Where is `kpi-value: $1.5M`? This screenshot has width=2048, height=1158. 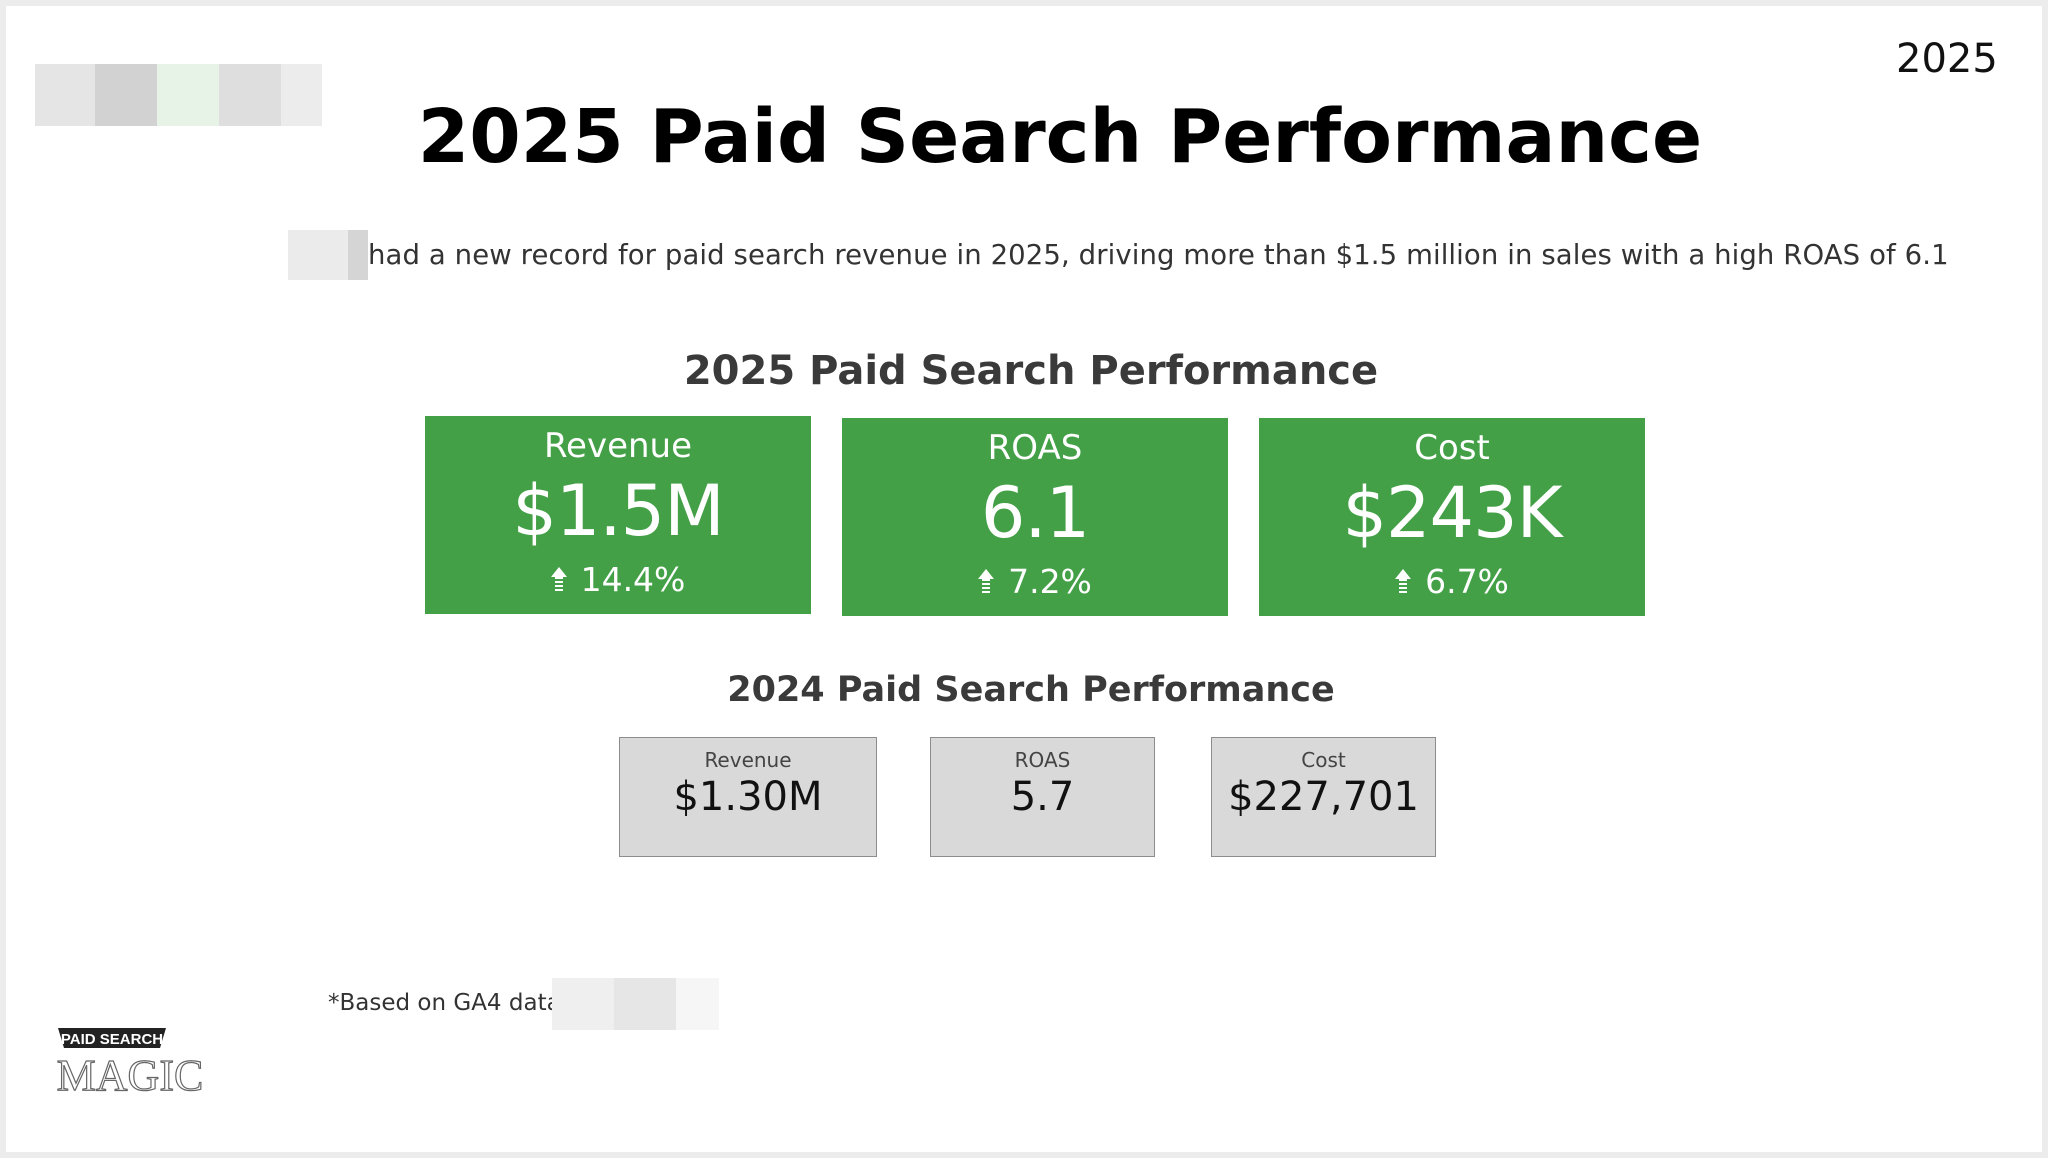 kpi-value: $1.5M is located at coordinates (618, 511).